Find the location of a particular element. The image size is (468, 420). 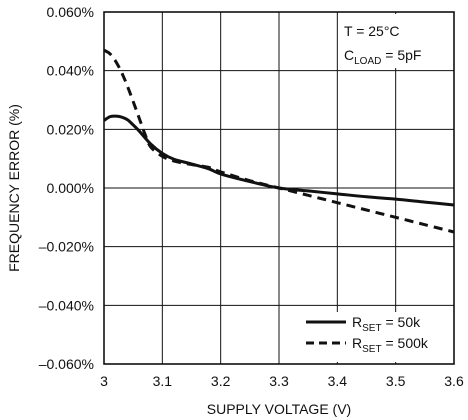

annotation-cload: CLOAD = 5pF is located at coordinates (382, 57).